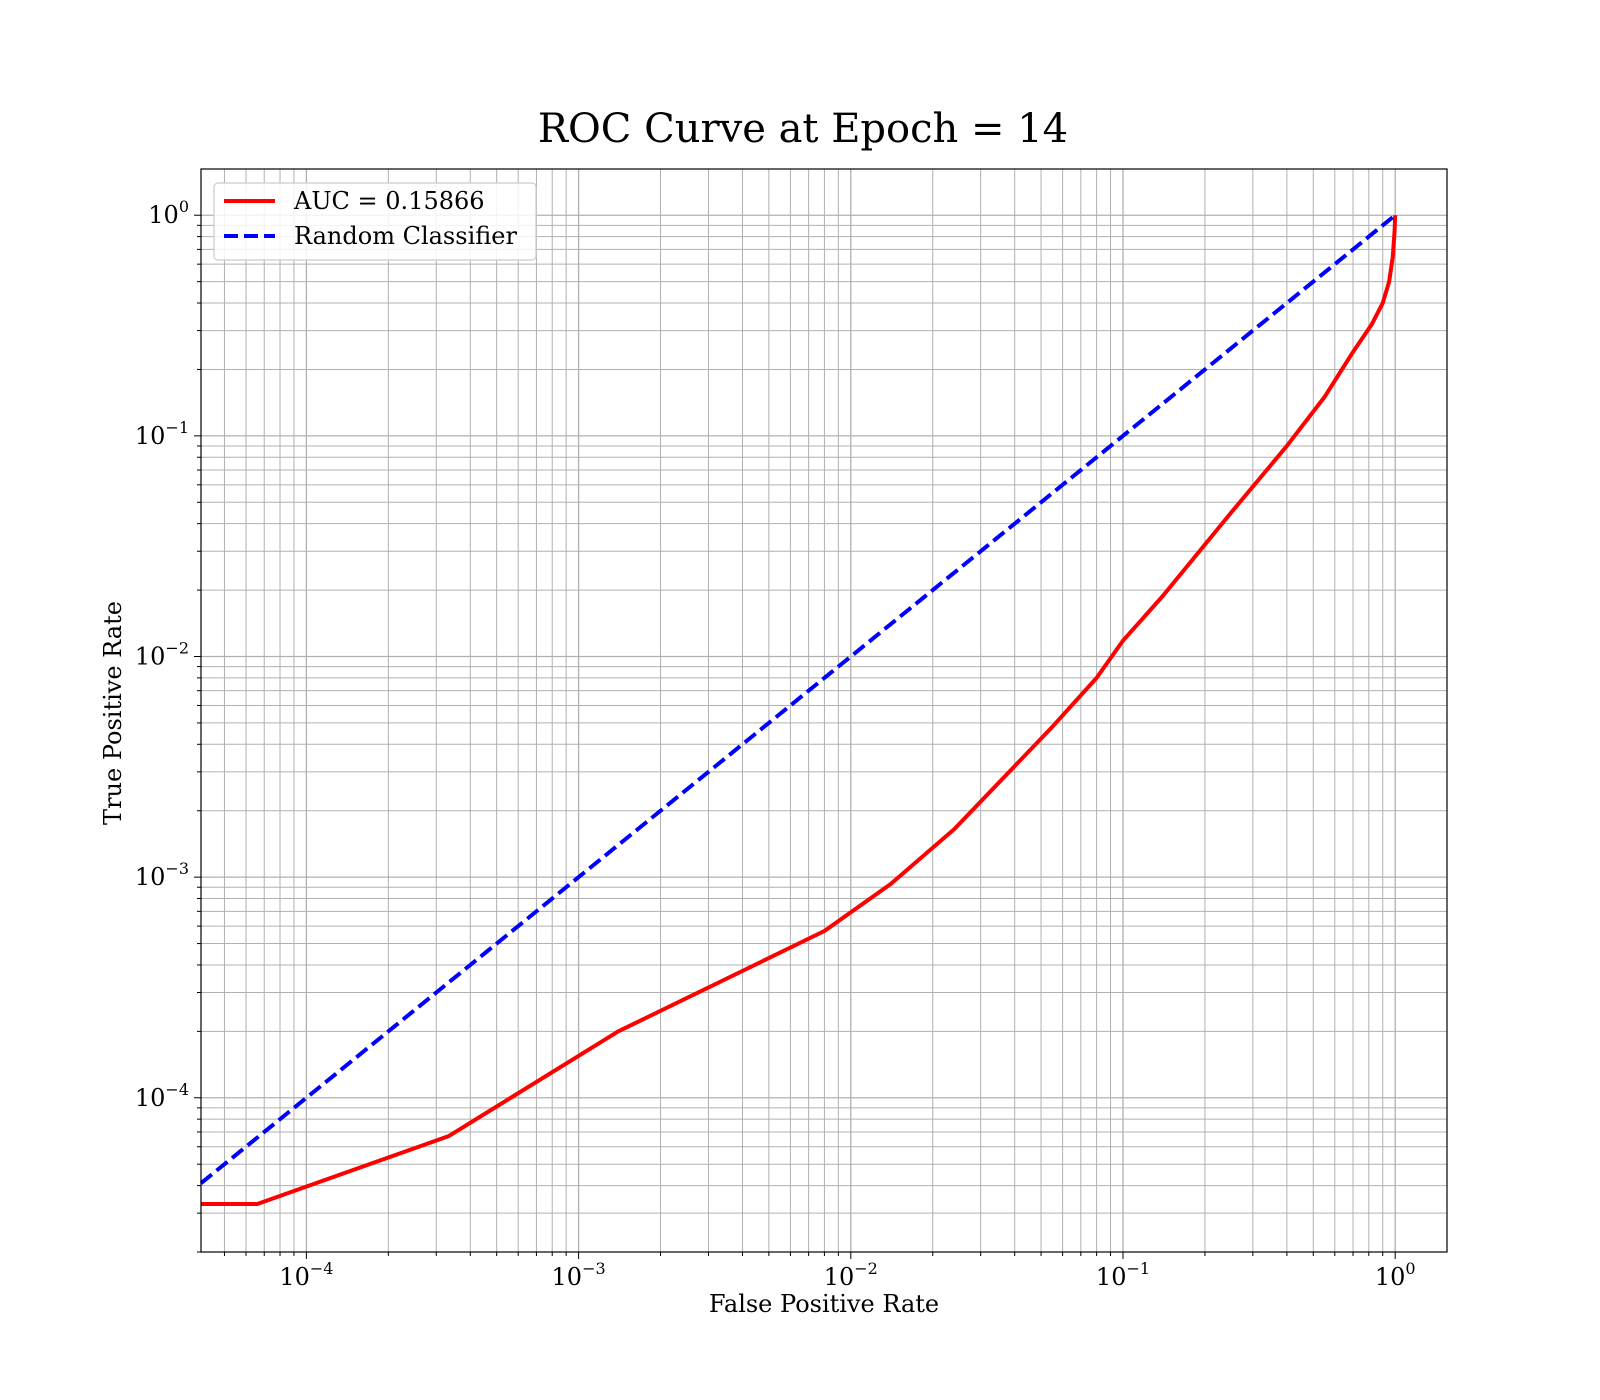 Image resolution: width=1600 pixels, height=1400 pixels. Describe the element at coordinates (851, 1275) in the screenshot. I see `x-tick-label: 10⁻²` at that location.